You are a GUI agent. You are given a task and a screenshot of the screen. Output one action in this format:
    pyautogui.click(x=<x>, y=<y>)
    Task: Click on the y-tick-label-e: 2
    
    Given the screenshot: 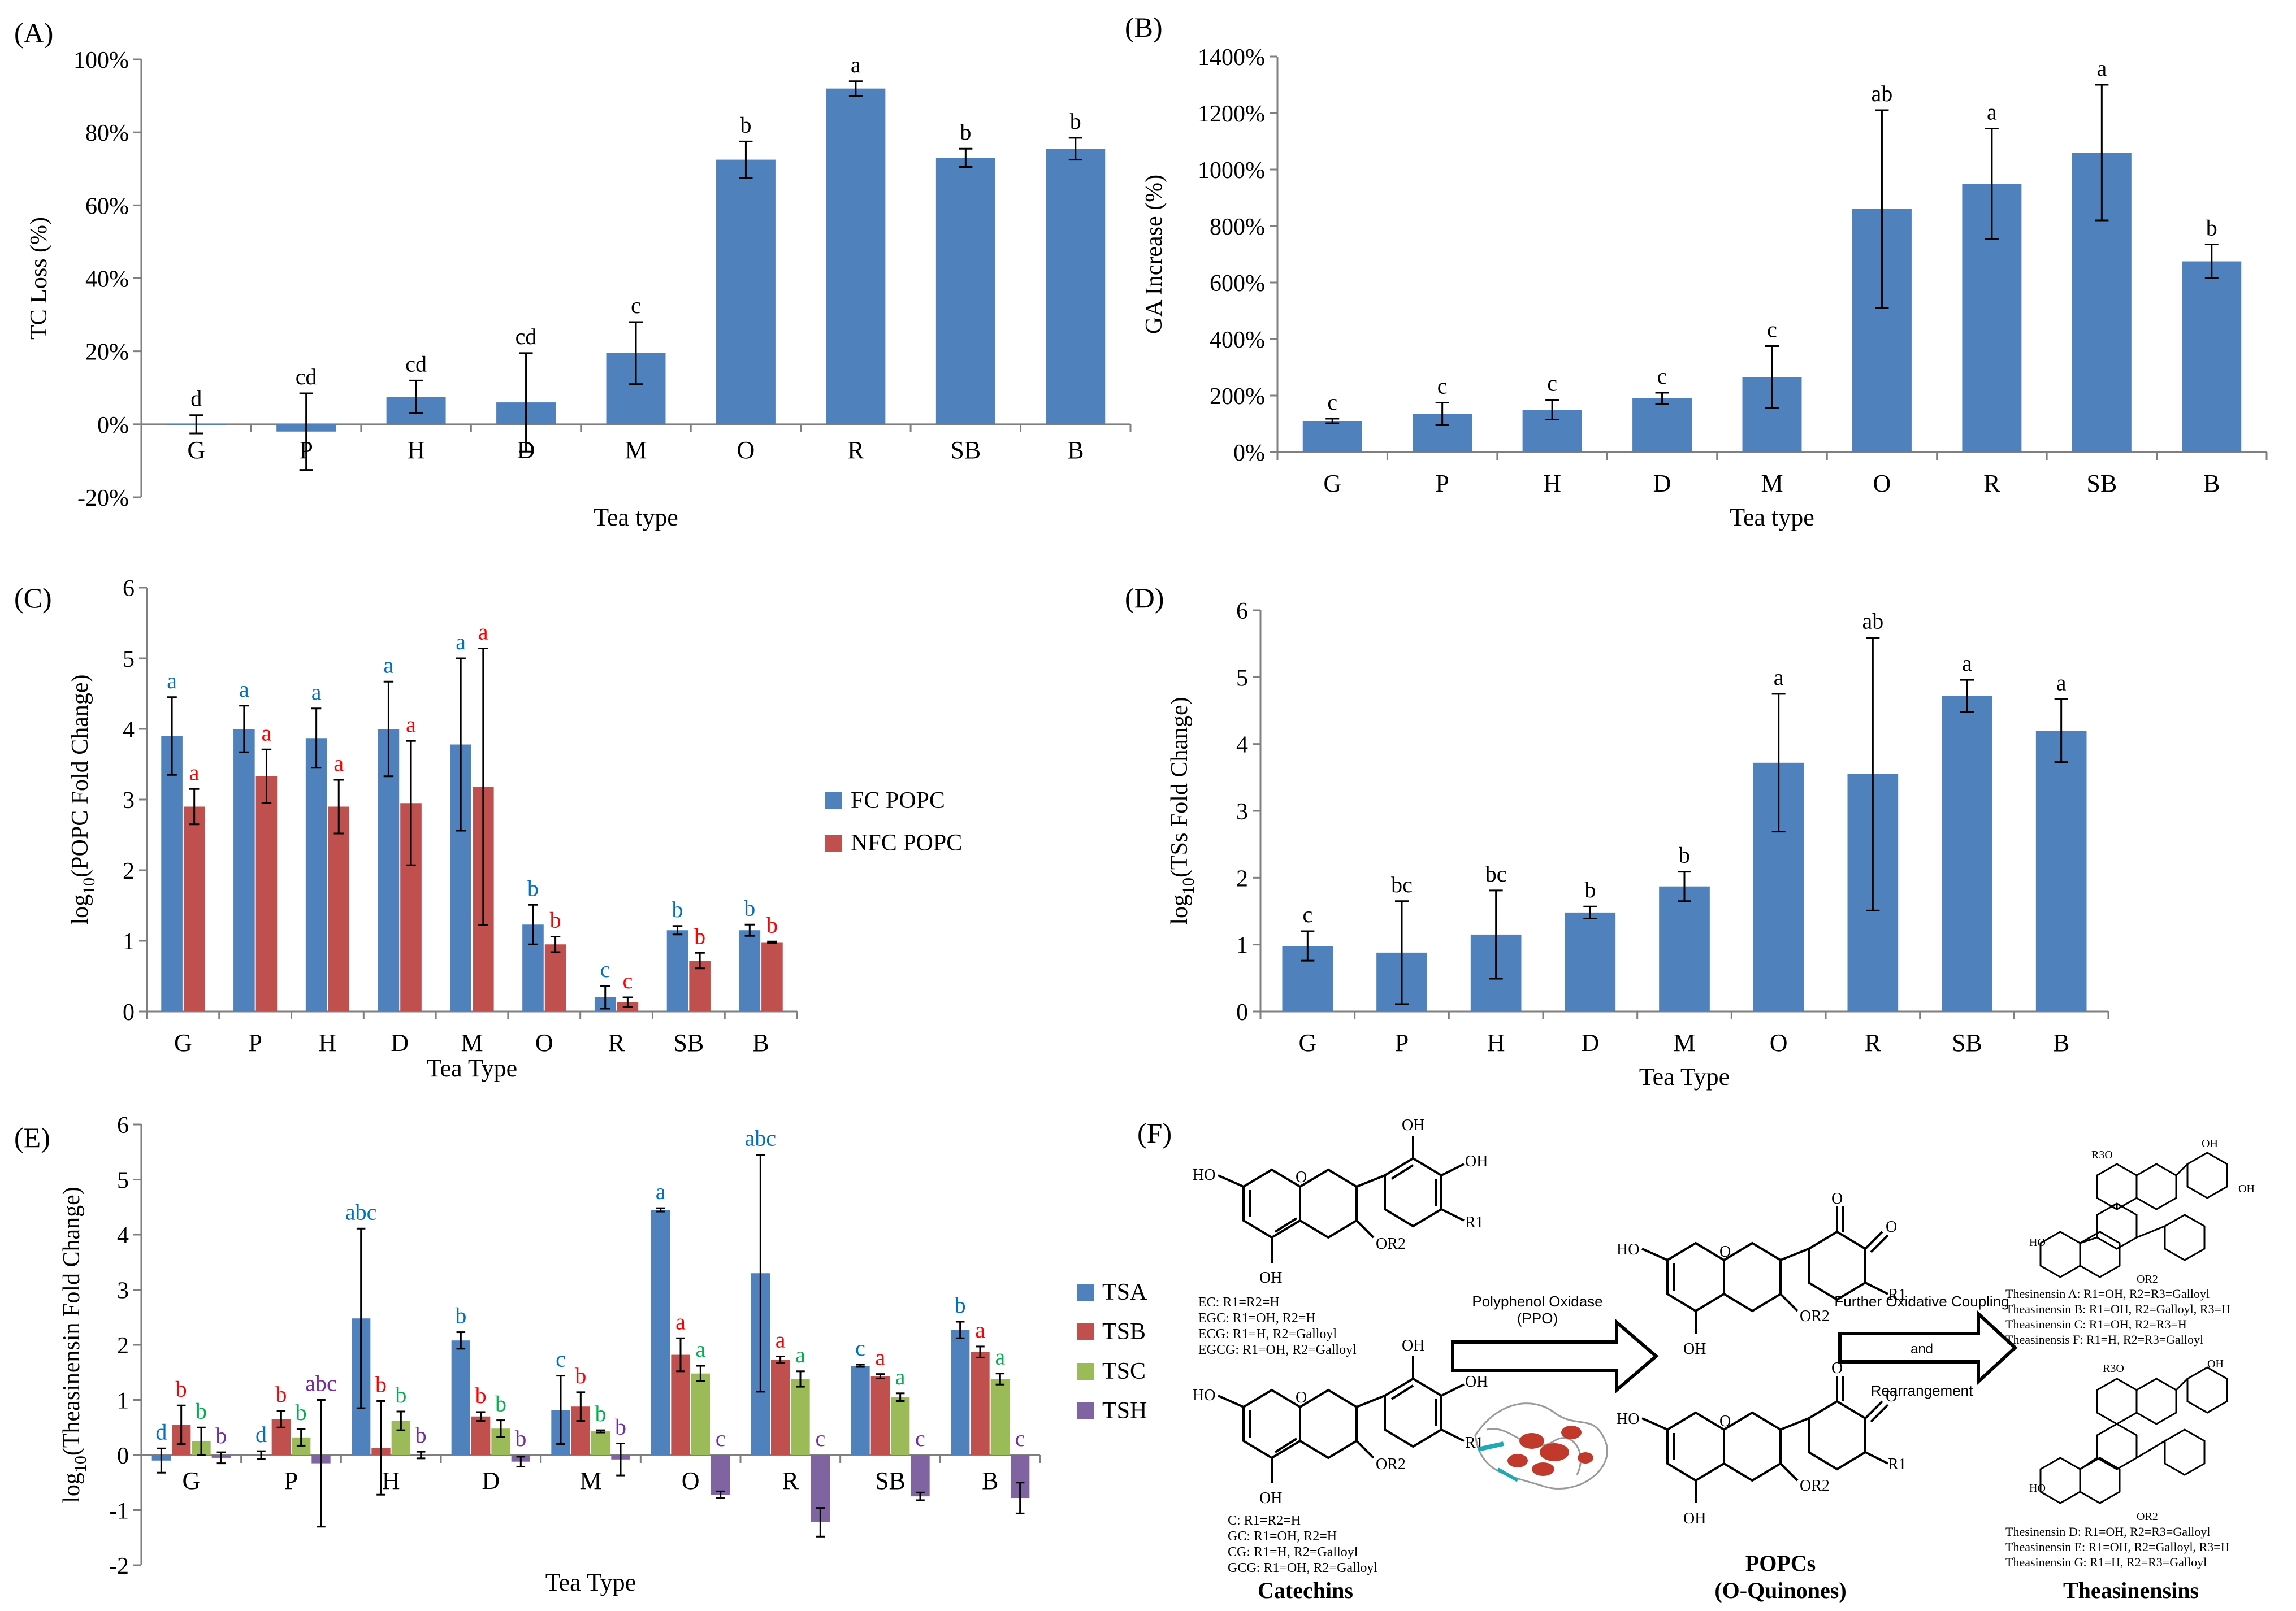 What is the action you would take?
    pyautogui.click(x=123, y=1346)
    